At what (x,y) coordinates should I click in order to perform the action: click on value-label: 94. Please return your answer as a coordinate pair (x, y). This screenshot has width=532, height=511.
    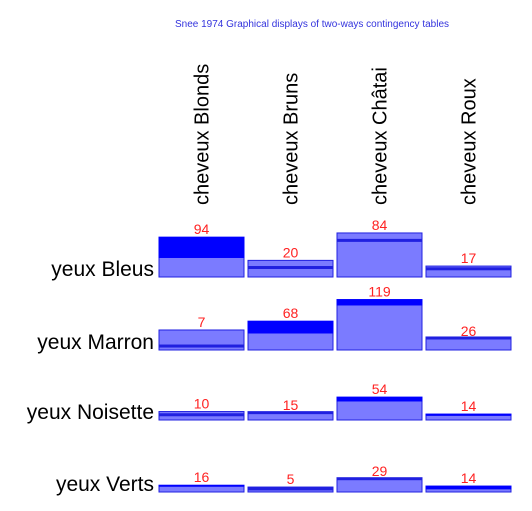
    Looking at the image, I should click on (202, 229).